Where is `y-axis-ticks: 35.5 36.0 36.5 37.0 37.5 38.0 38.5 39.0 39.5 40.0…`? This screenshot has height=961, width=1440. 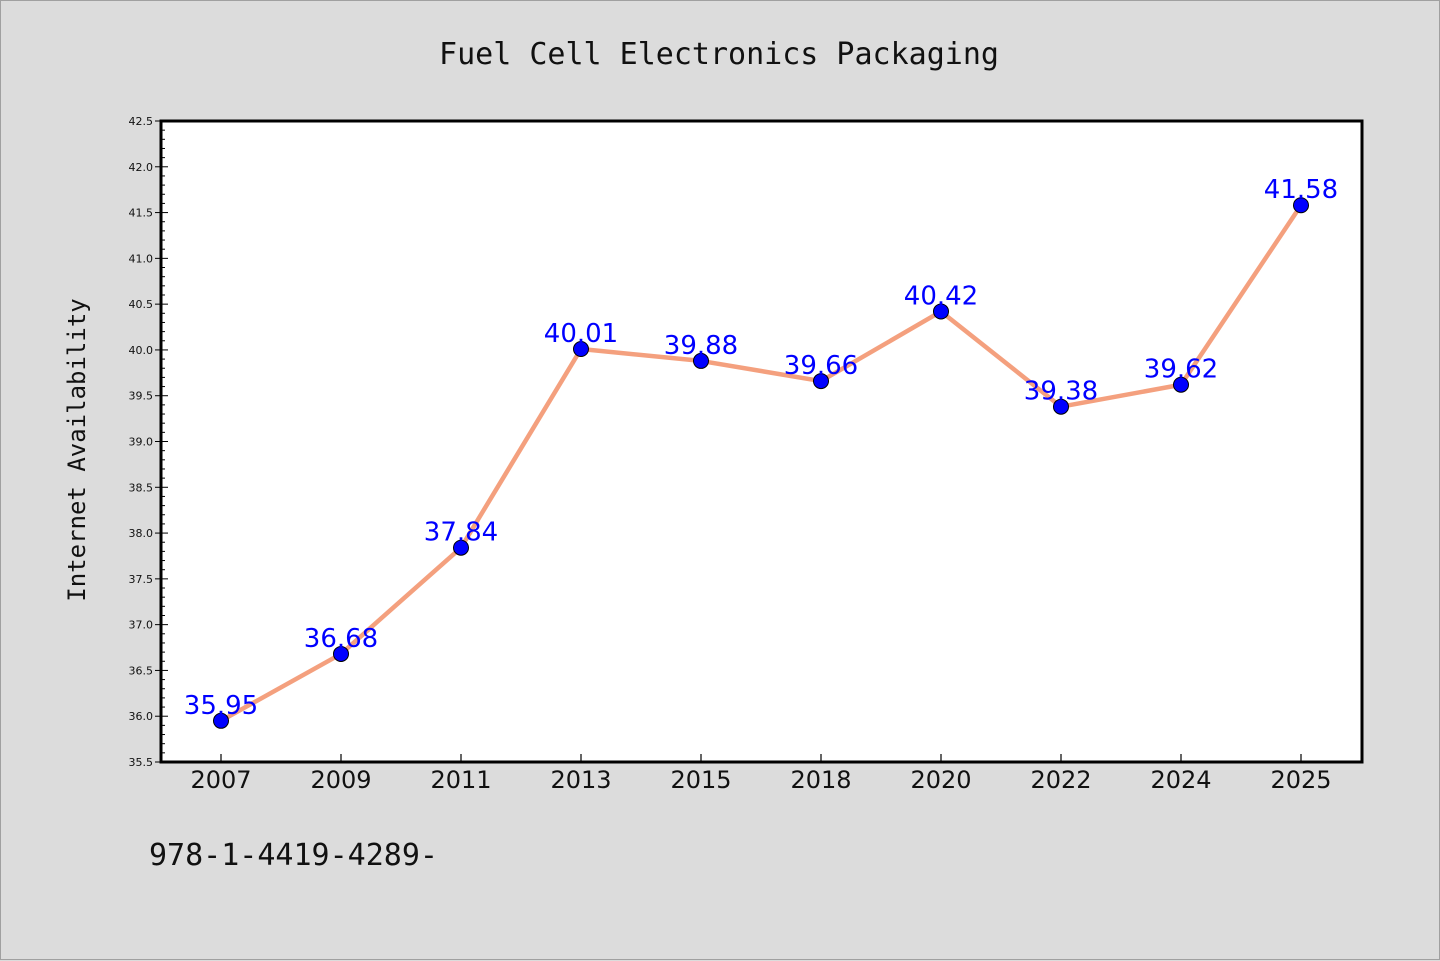
y-axis-ticks: 35.5 36.0 36.5 37.0 37.5 38.0 38.5 39.0 39.5 40.0… is located at coordinates (148, 442).